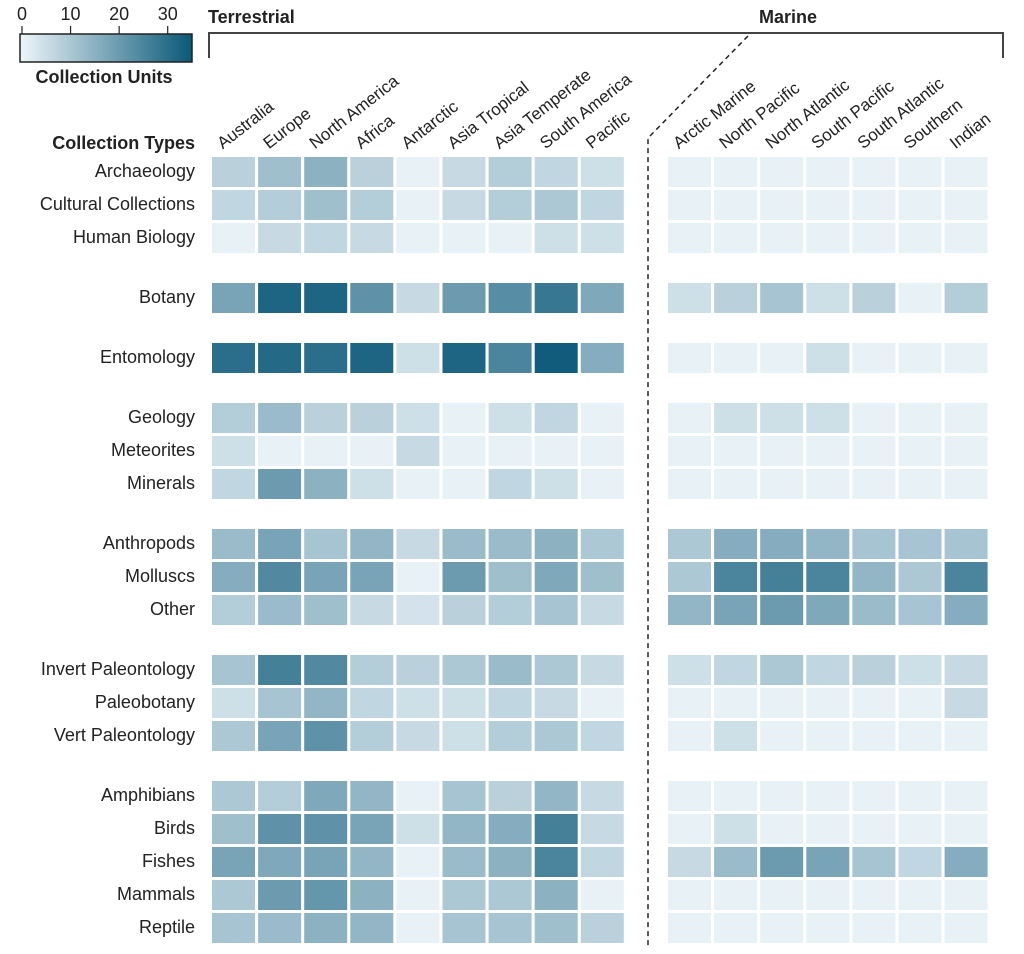 The image size is (1024, 954). I want to click on group-label: Marine, so click(788, 17).